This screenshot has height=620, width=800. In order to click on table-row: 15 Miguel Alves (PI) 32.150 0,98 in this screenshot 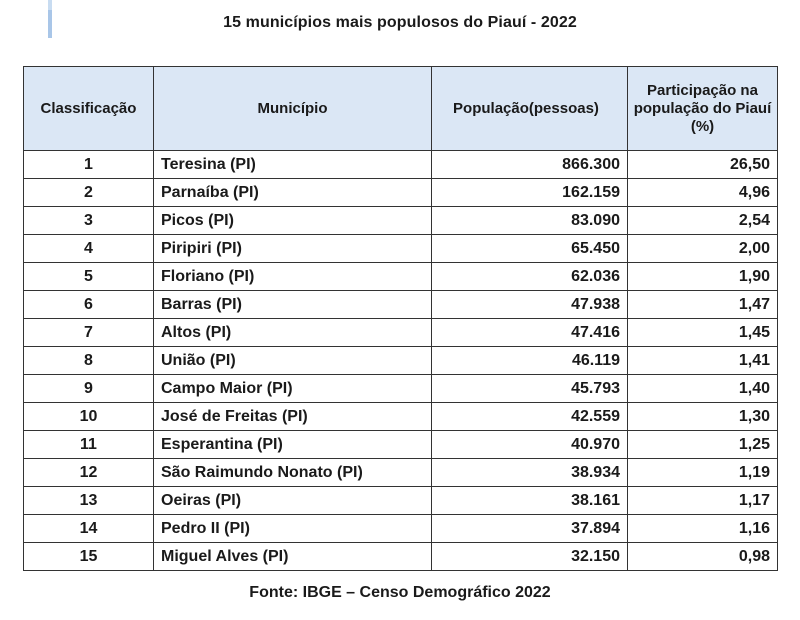, I will do `click(400, 556)`.